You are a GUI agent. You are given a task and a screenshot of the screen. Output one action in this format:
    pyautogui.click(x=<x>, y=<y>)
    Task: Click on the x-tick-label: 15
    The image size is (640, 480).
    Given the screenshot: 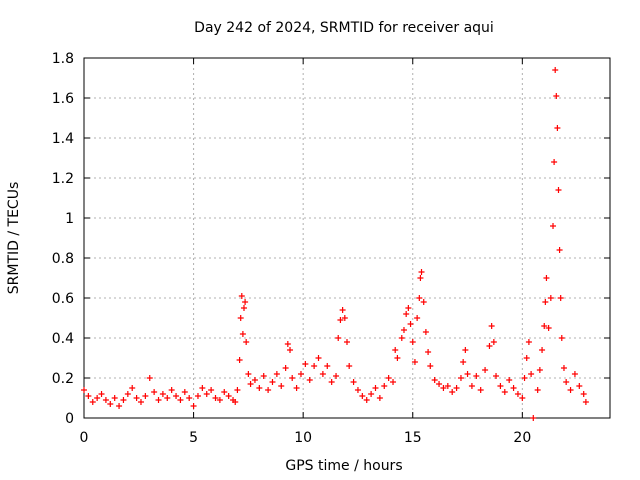 What is the action you would take?
    pyautogui.click(x=413, y=438)
    